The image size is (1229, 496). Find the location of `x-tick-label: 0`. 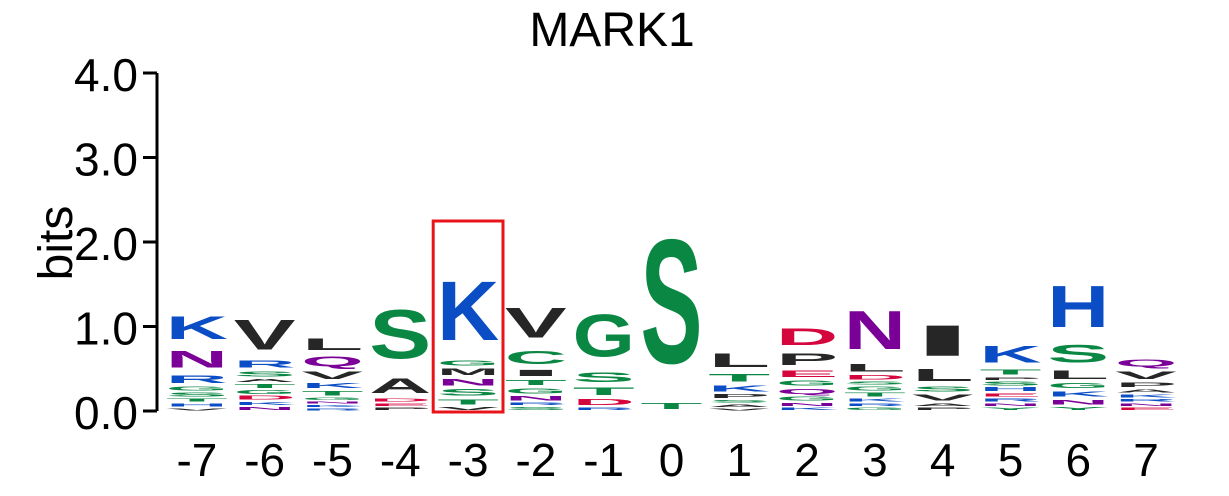

x-tick-label: 0 is located at coordinates (672, 460).